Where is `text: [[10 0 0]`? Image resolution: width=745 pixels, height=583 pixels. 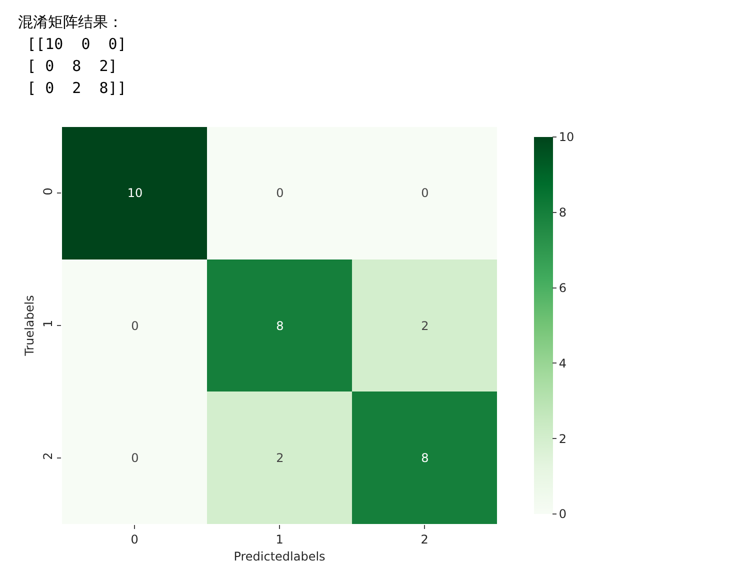
text: [[10 0 0] is located at coordinates (72, 44).